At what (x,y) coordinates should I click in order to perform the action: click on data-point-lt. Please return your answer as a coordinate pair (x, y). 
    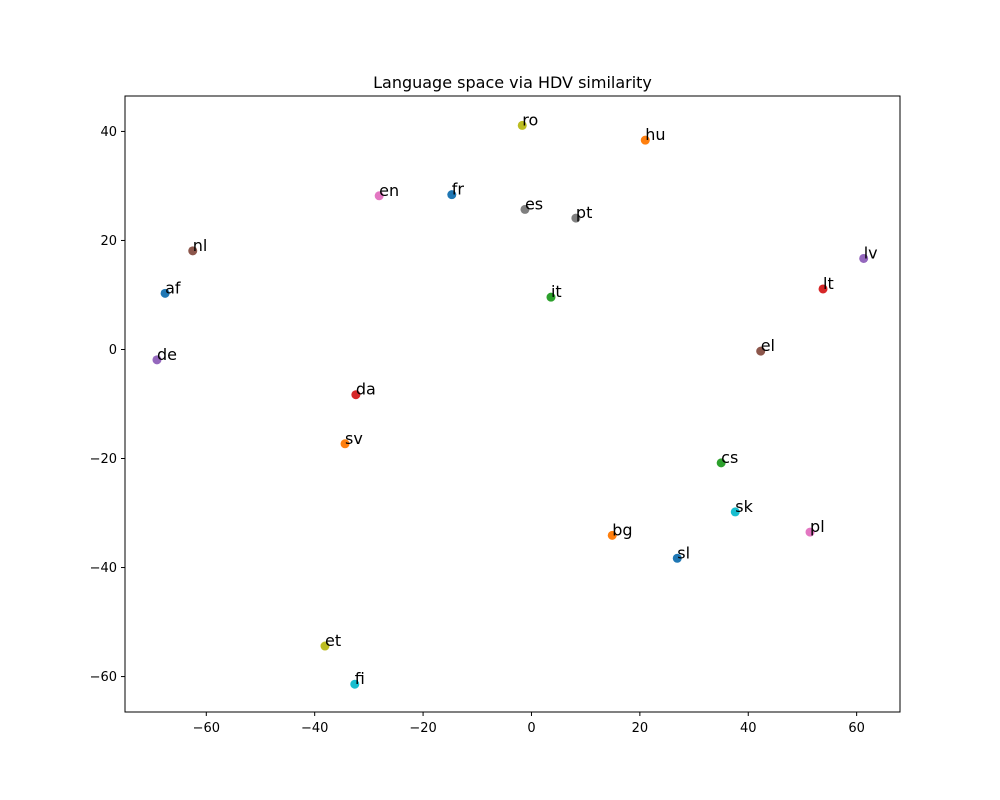
    Looking at the image, I should click on (823, 289).